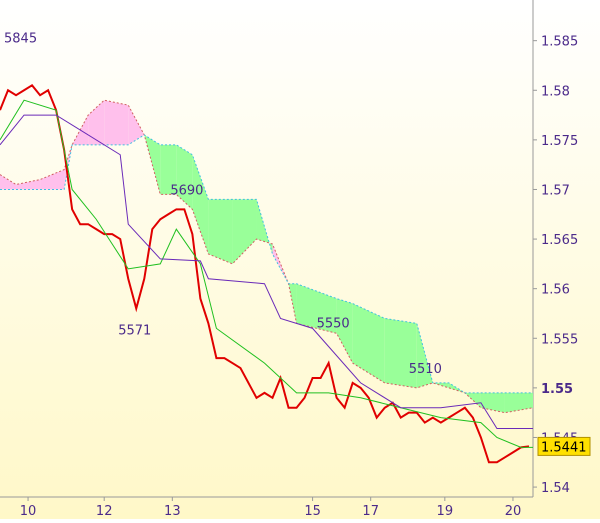  What do you see at coordinates (104, 511) in the screenshot?
I see `x-tick-label: 12` at bounding box center [104, 511].